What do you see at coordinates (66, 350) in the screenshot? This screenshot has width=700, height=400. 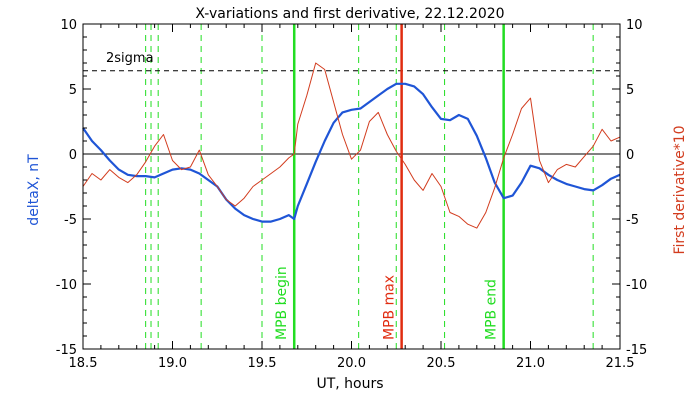 I see `y-tick-label-left: -15` at bounding box center [66, 350].